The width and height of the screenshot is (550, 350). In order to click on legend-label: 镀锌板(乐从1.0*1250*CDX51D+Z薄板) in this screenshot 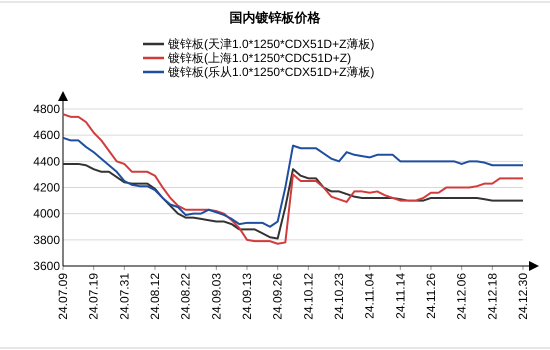, I will do `click(270, 72)`.